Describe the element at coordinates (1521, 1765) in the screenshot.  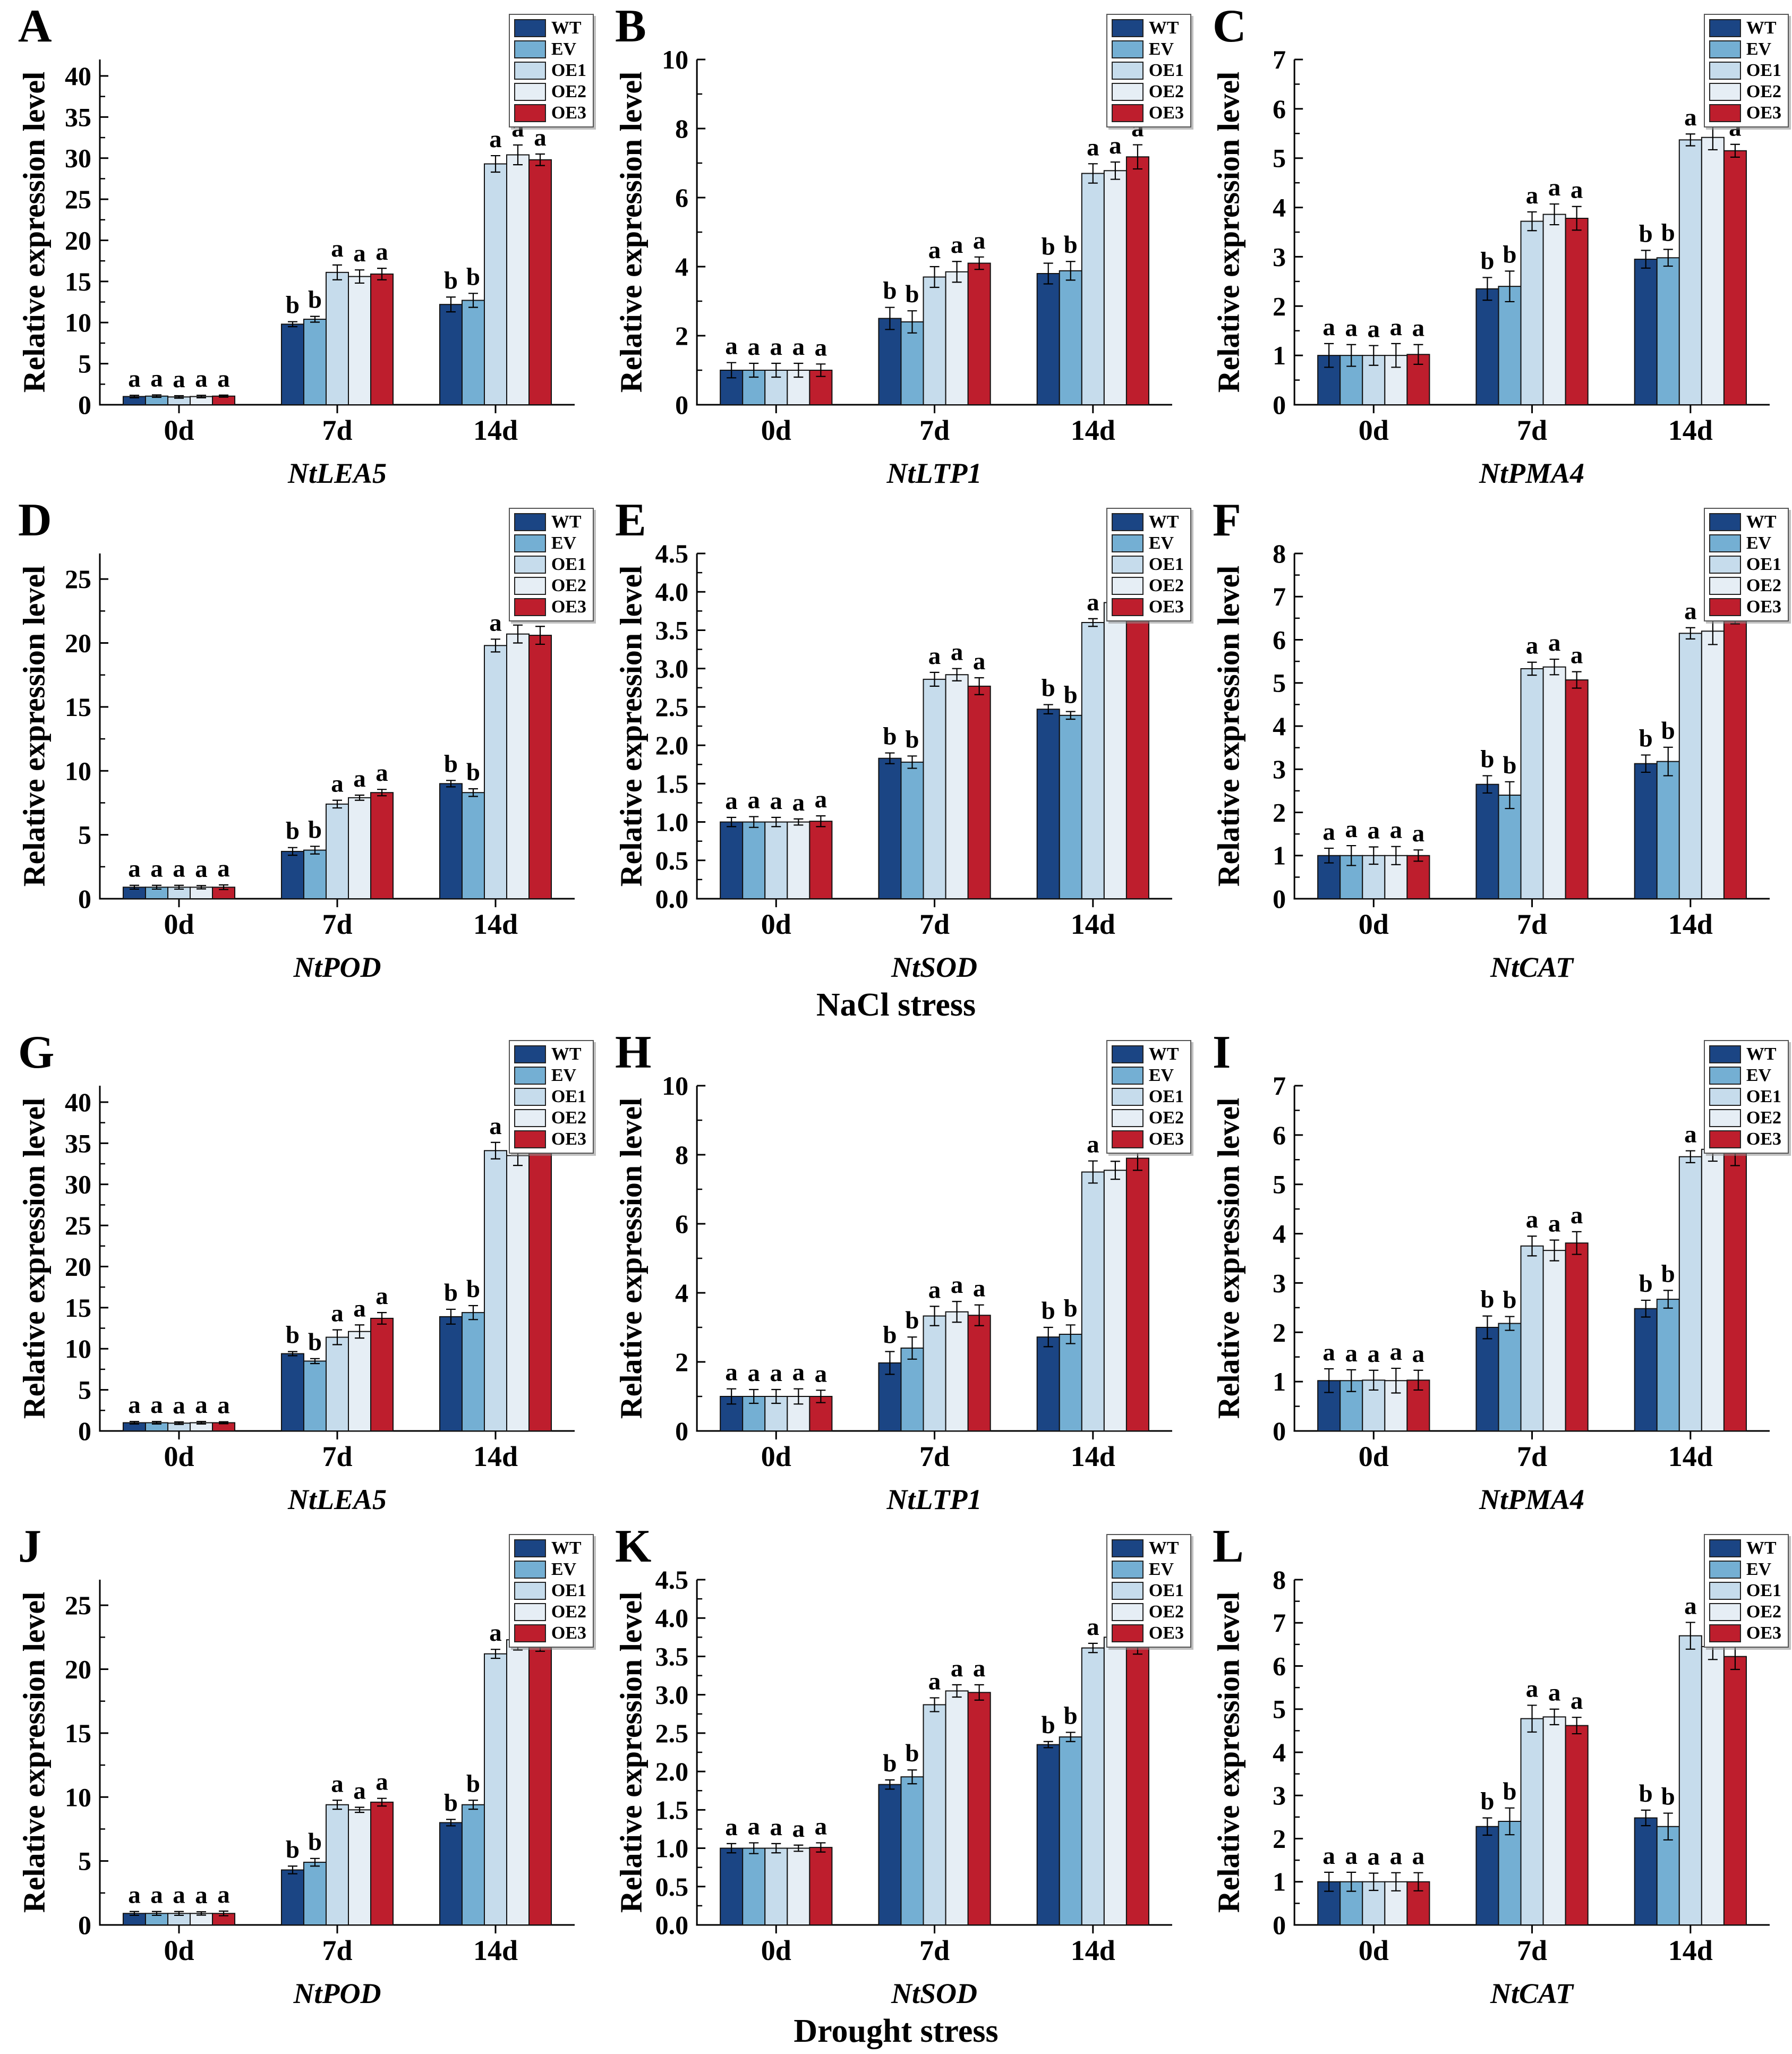
I see `bar-chart-ntcat-drought: 0123456780daaaaa7dbbaaa14dbbaaa` at that location.